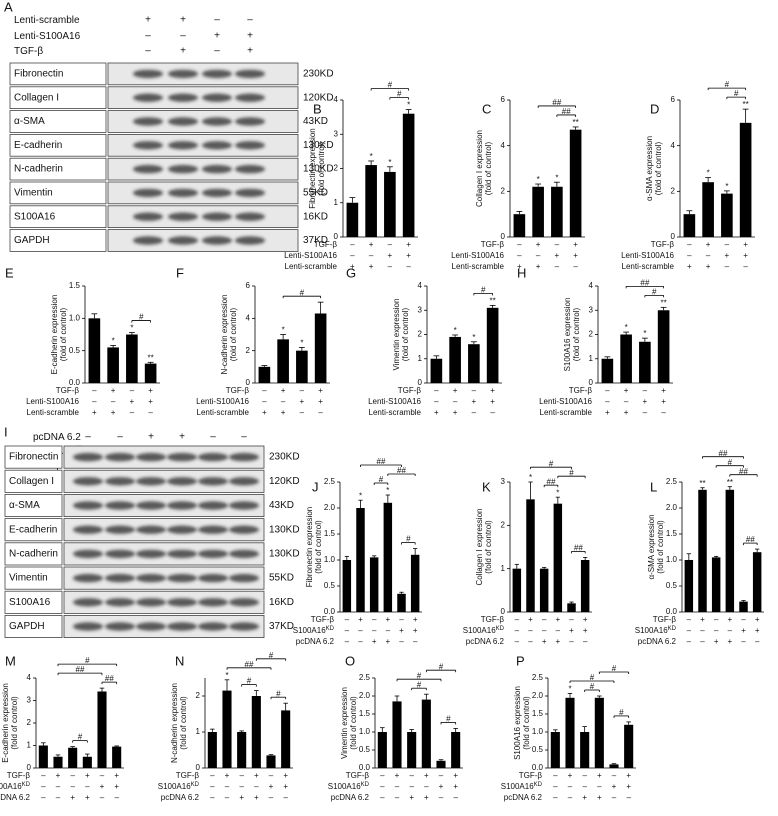 Image resolution: width=778 pixels, height=816 pixels. I want to click on condition-label: Lenti-scramble, so click(223, 412).